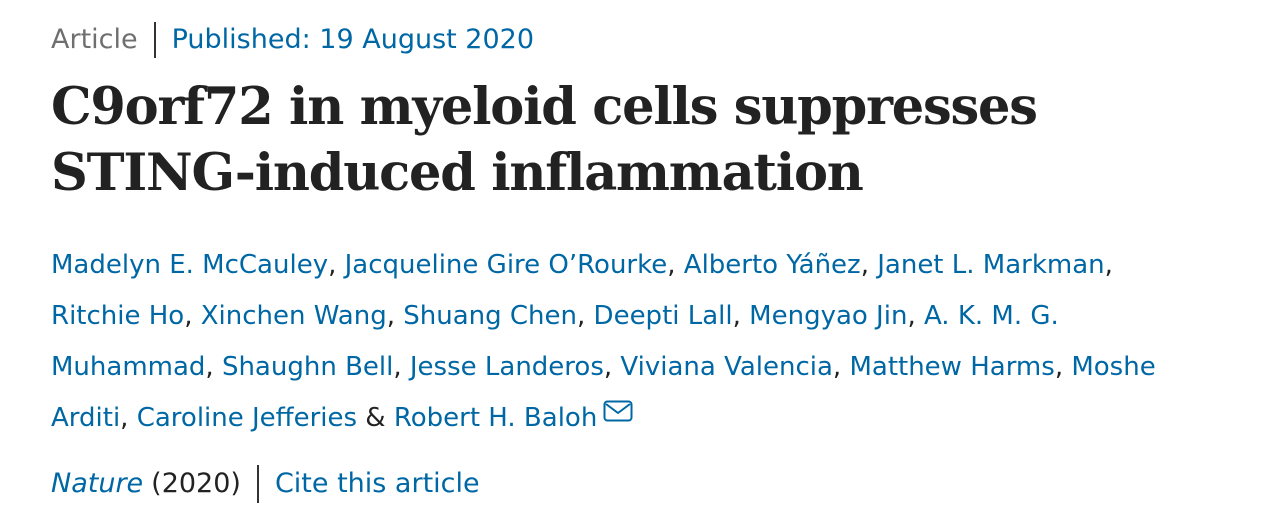 Image resolution: width=1280 pixels, height=517 pixels. I want to click on author-link: Shaughn Bell, so click(307, 367).